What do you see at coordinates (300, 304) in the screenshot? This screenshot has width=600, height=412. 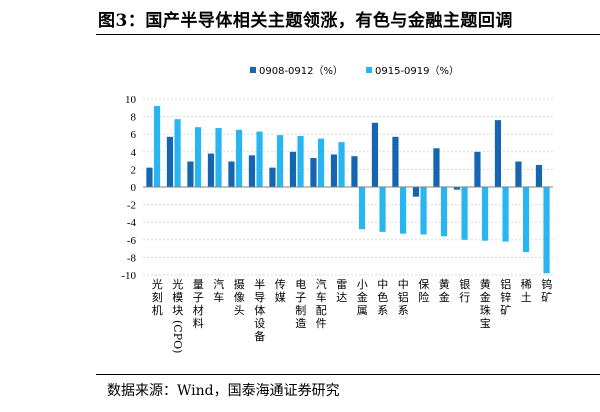 I see `x-tick-label: 电子制造` at bounding box center [300, 304].